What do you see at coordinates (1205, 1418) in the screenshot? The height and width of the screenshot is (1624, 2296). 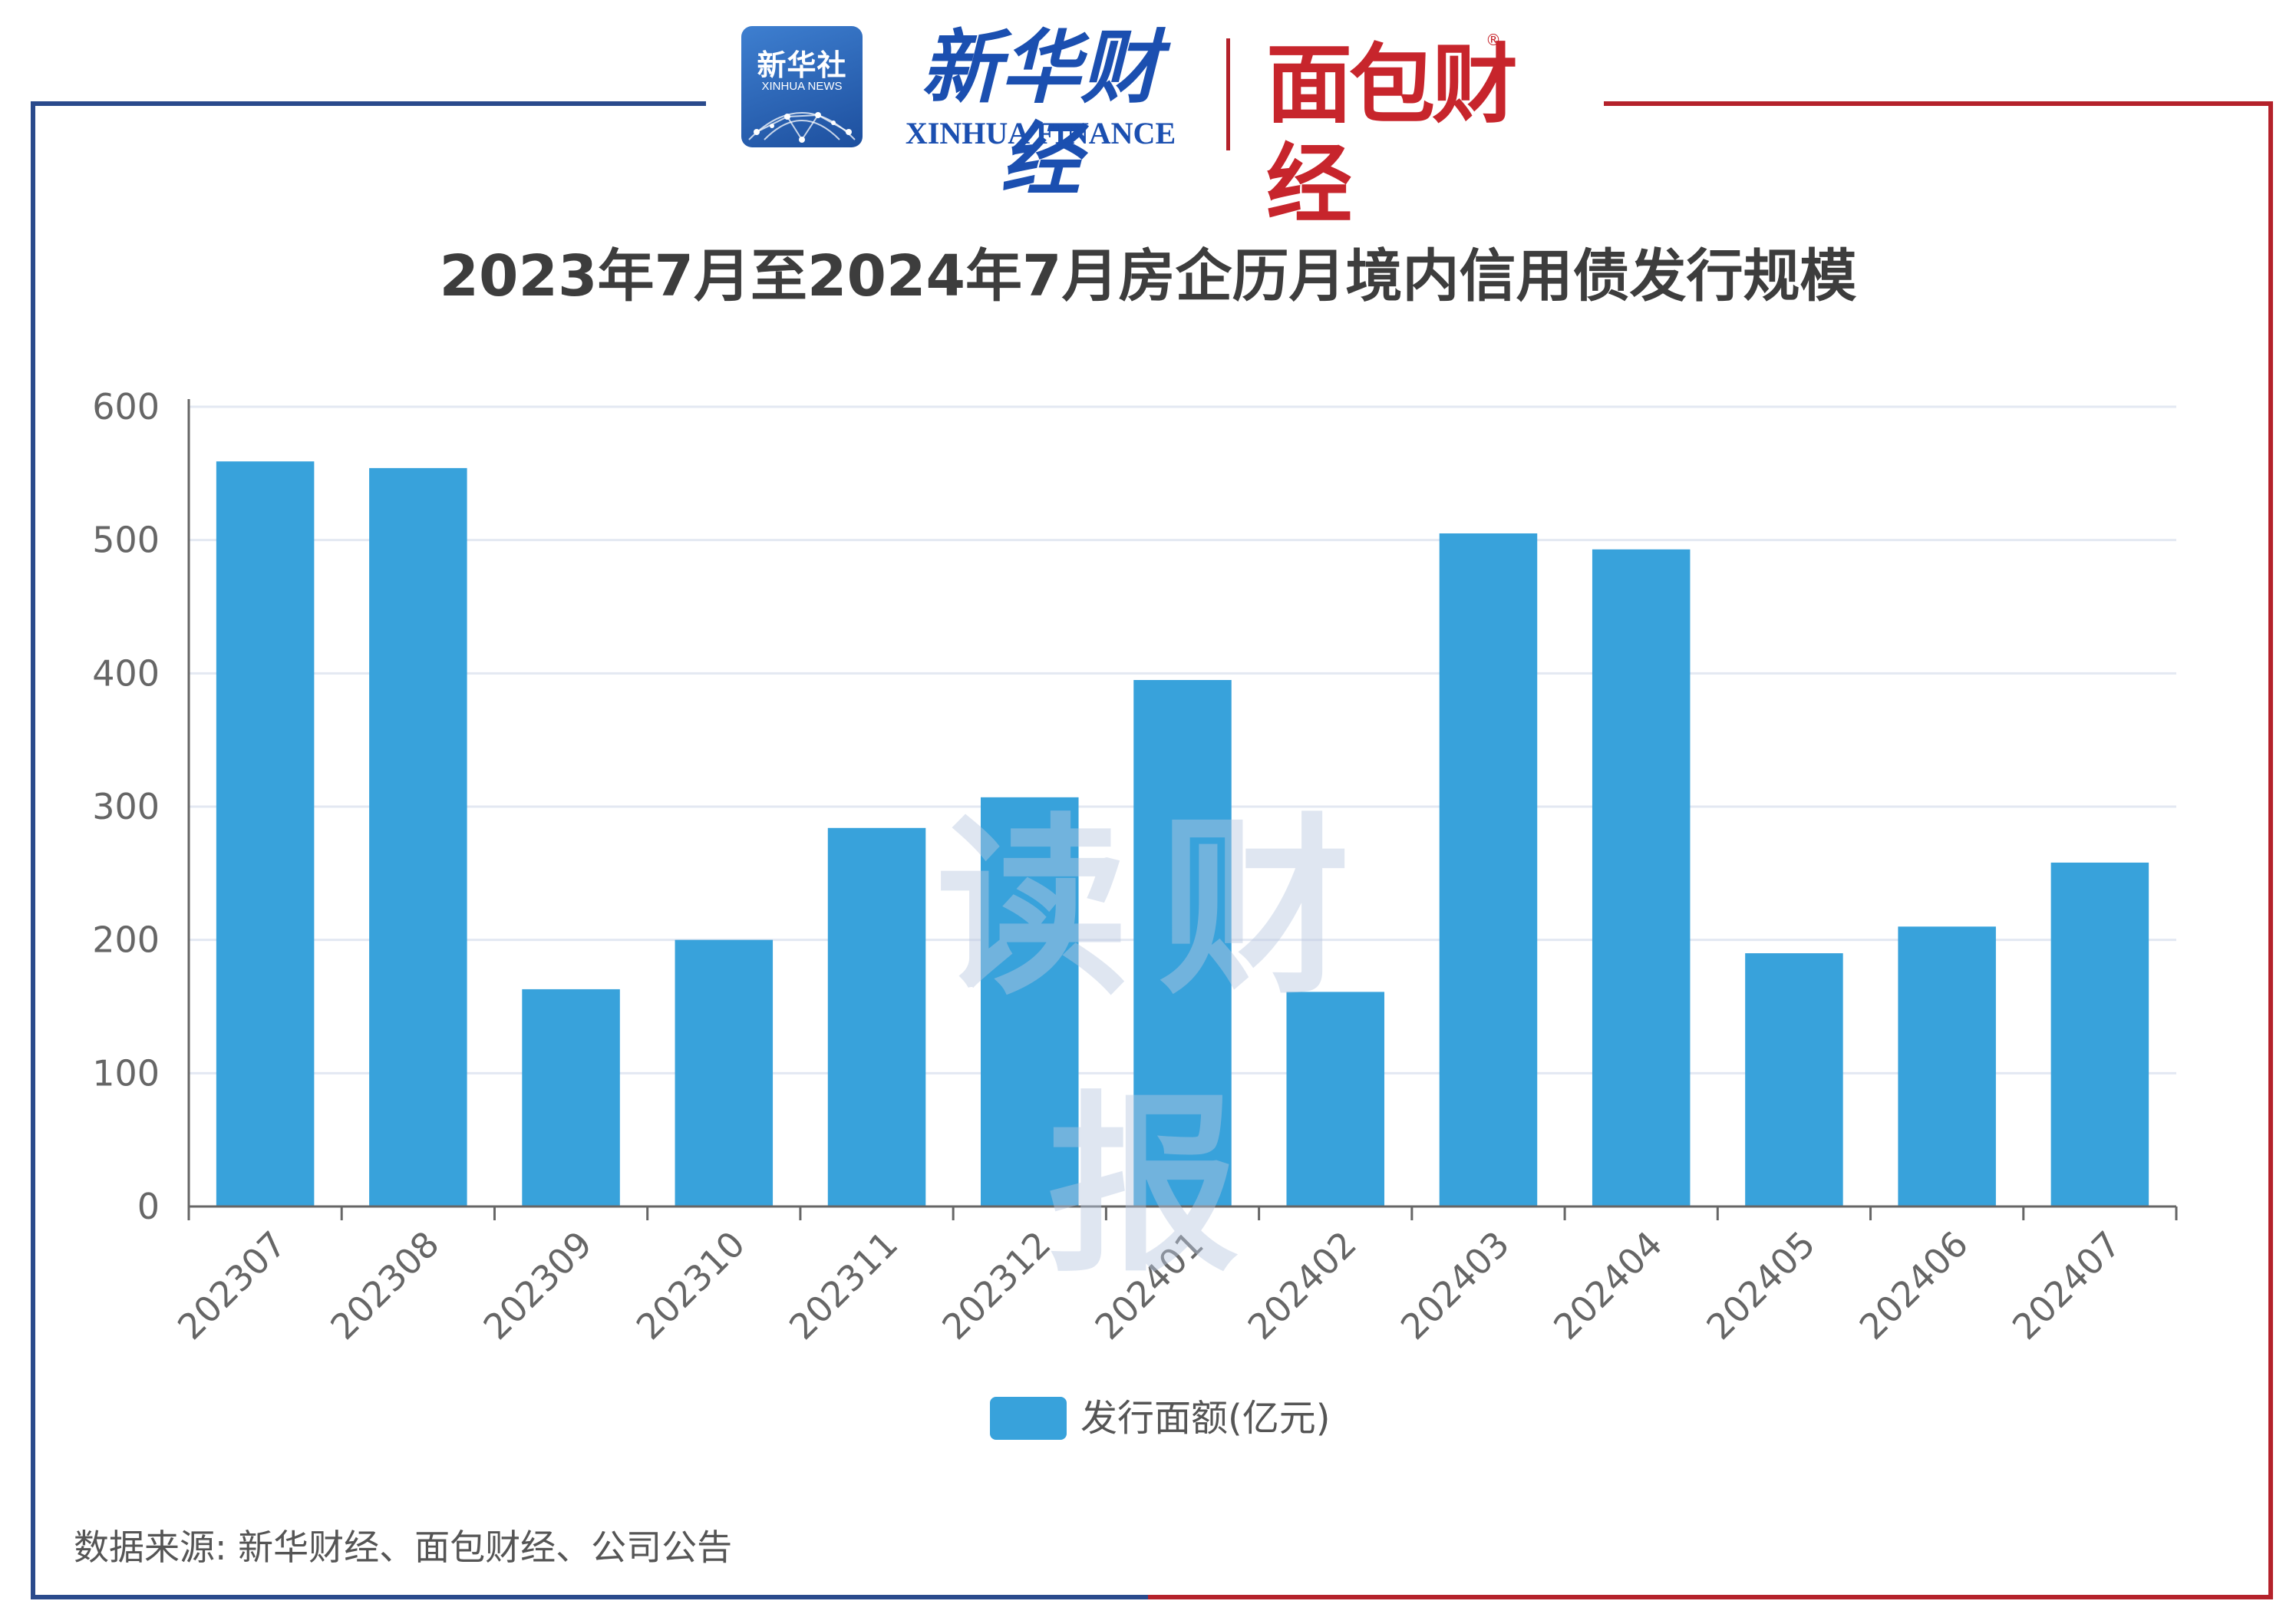 I see `legend-label: 发行面额(亿元)` at bounding box center [1205, 1418].